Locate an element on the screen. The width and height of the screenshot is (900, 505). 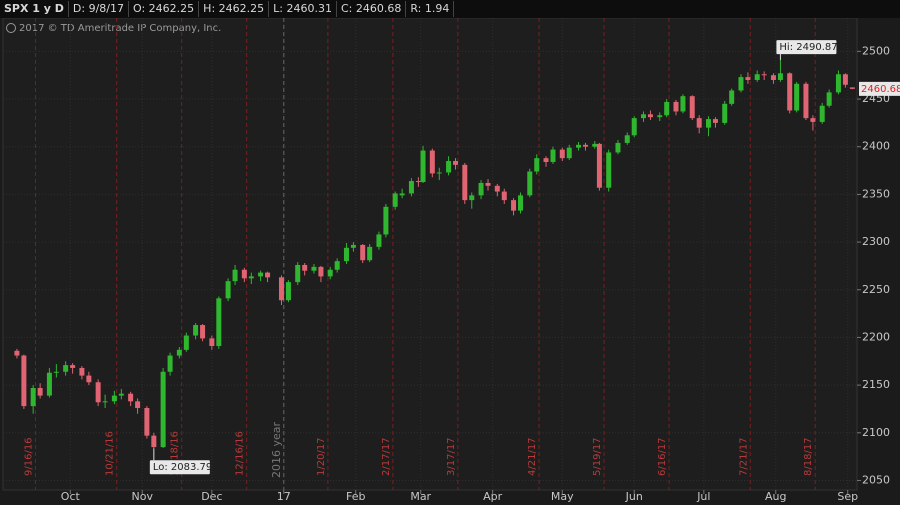
x-tick-label: Feb is located at coordinates (355, 496).